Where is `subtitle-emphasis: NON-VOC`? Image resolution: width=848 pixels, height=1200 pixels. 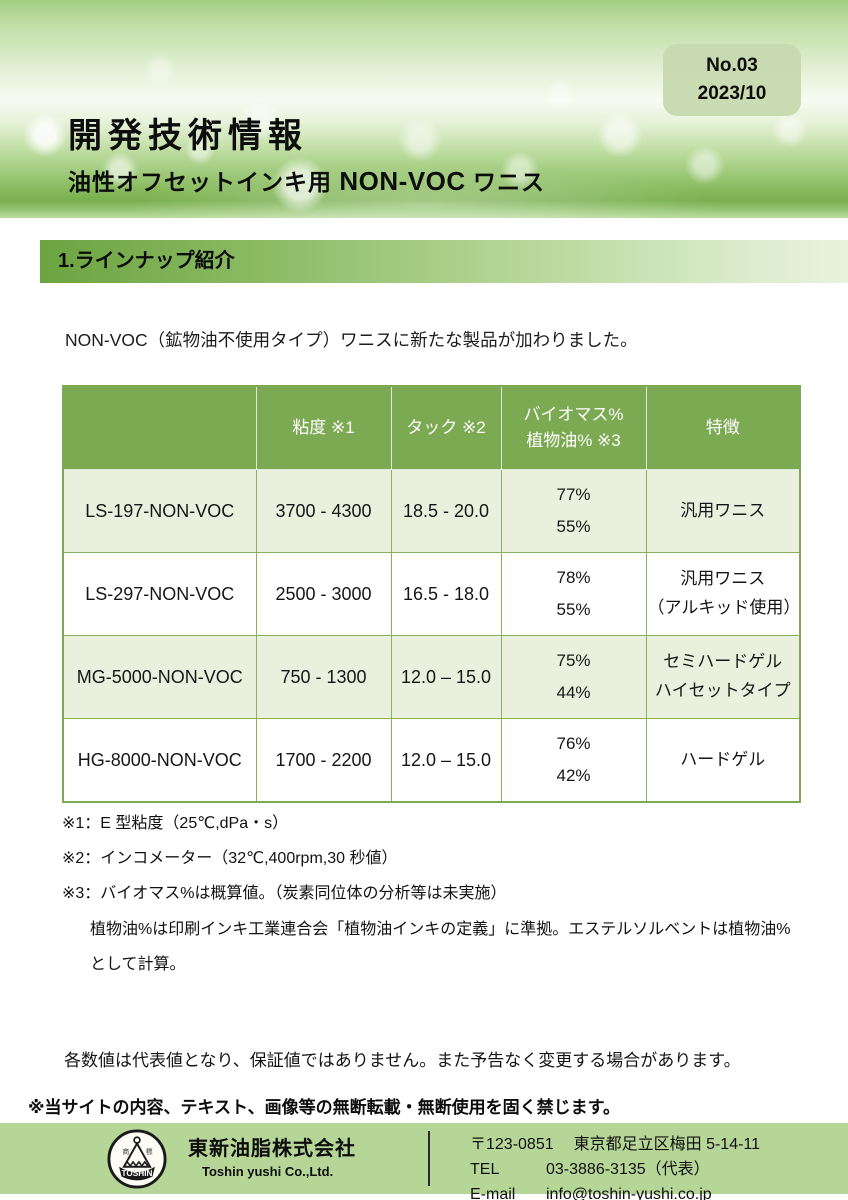 subtitle-emphasis: NON-VOC is located at coordinates (402, 181).